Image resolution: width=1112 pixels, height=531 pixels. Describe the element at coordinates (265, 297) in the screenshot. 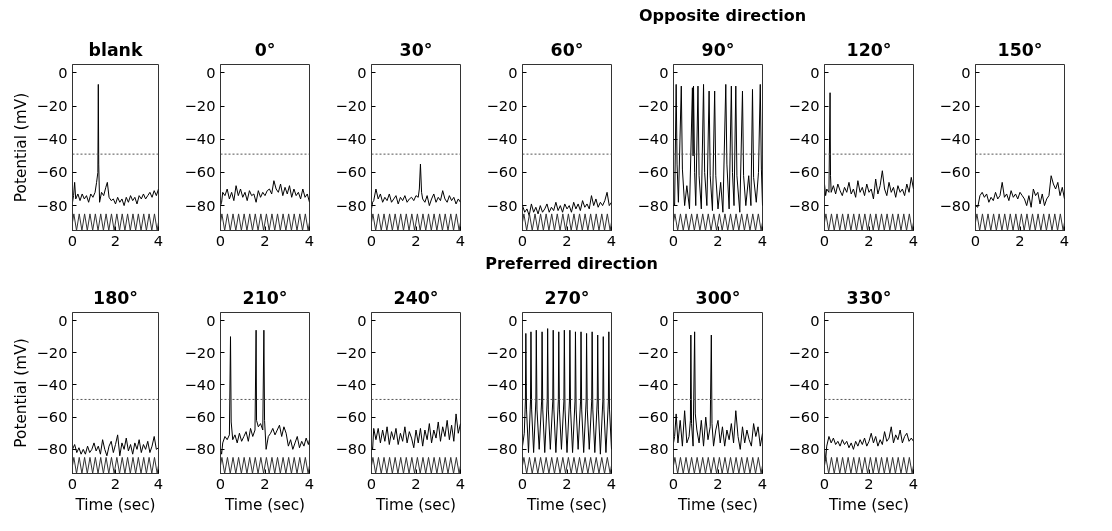

I see `chart-title: 210°` at that location.